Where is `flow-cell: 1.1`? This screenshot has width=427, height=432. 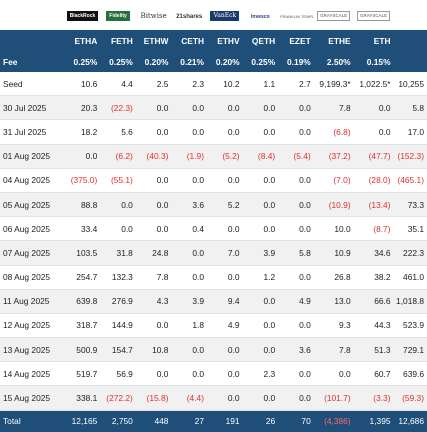 flow-cell: 1.1 is located at coordinates (260, 84).